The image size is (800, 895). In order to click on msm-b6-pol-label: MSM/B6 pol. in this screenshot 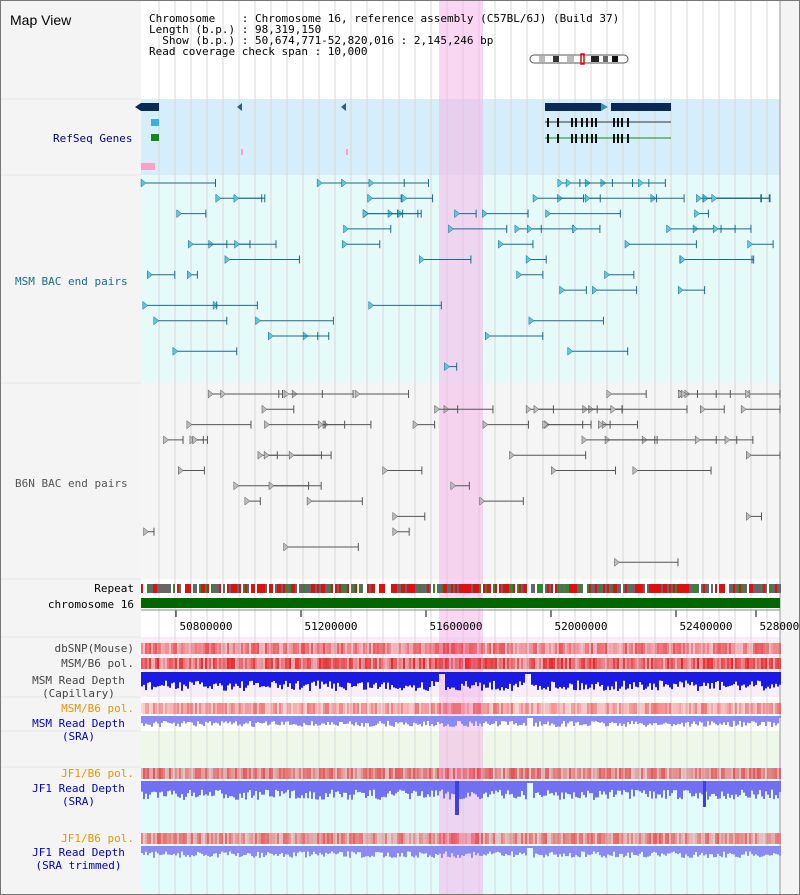, I will do `click(97, 663)`.